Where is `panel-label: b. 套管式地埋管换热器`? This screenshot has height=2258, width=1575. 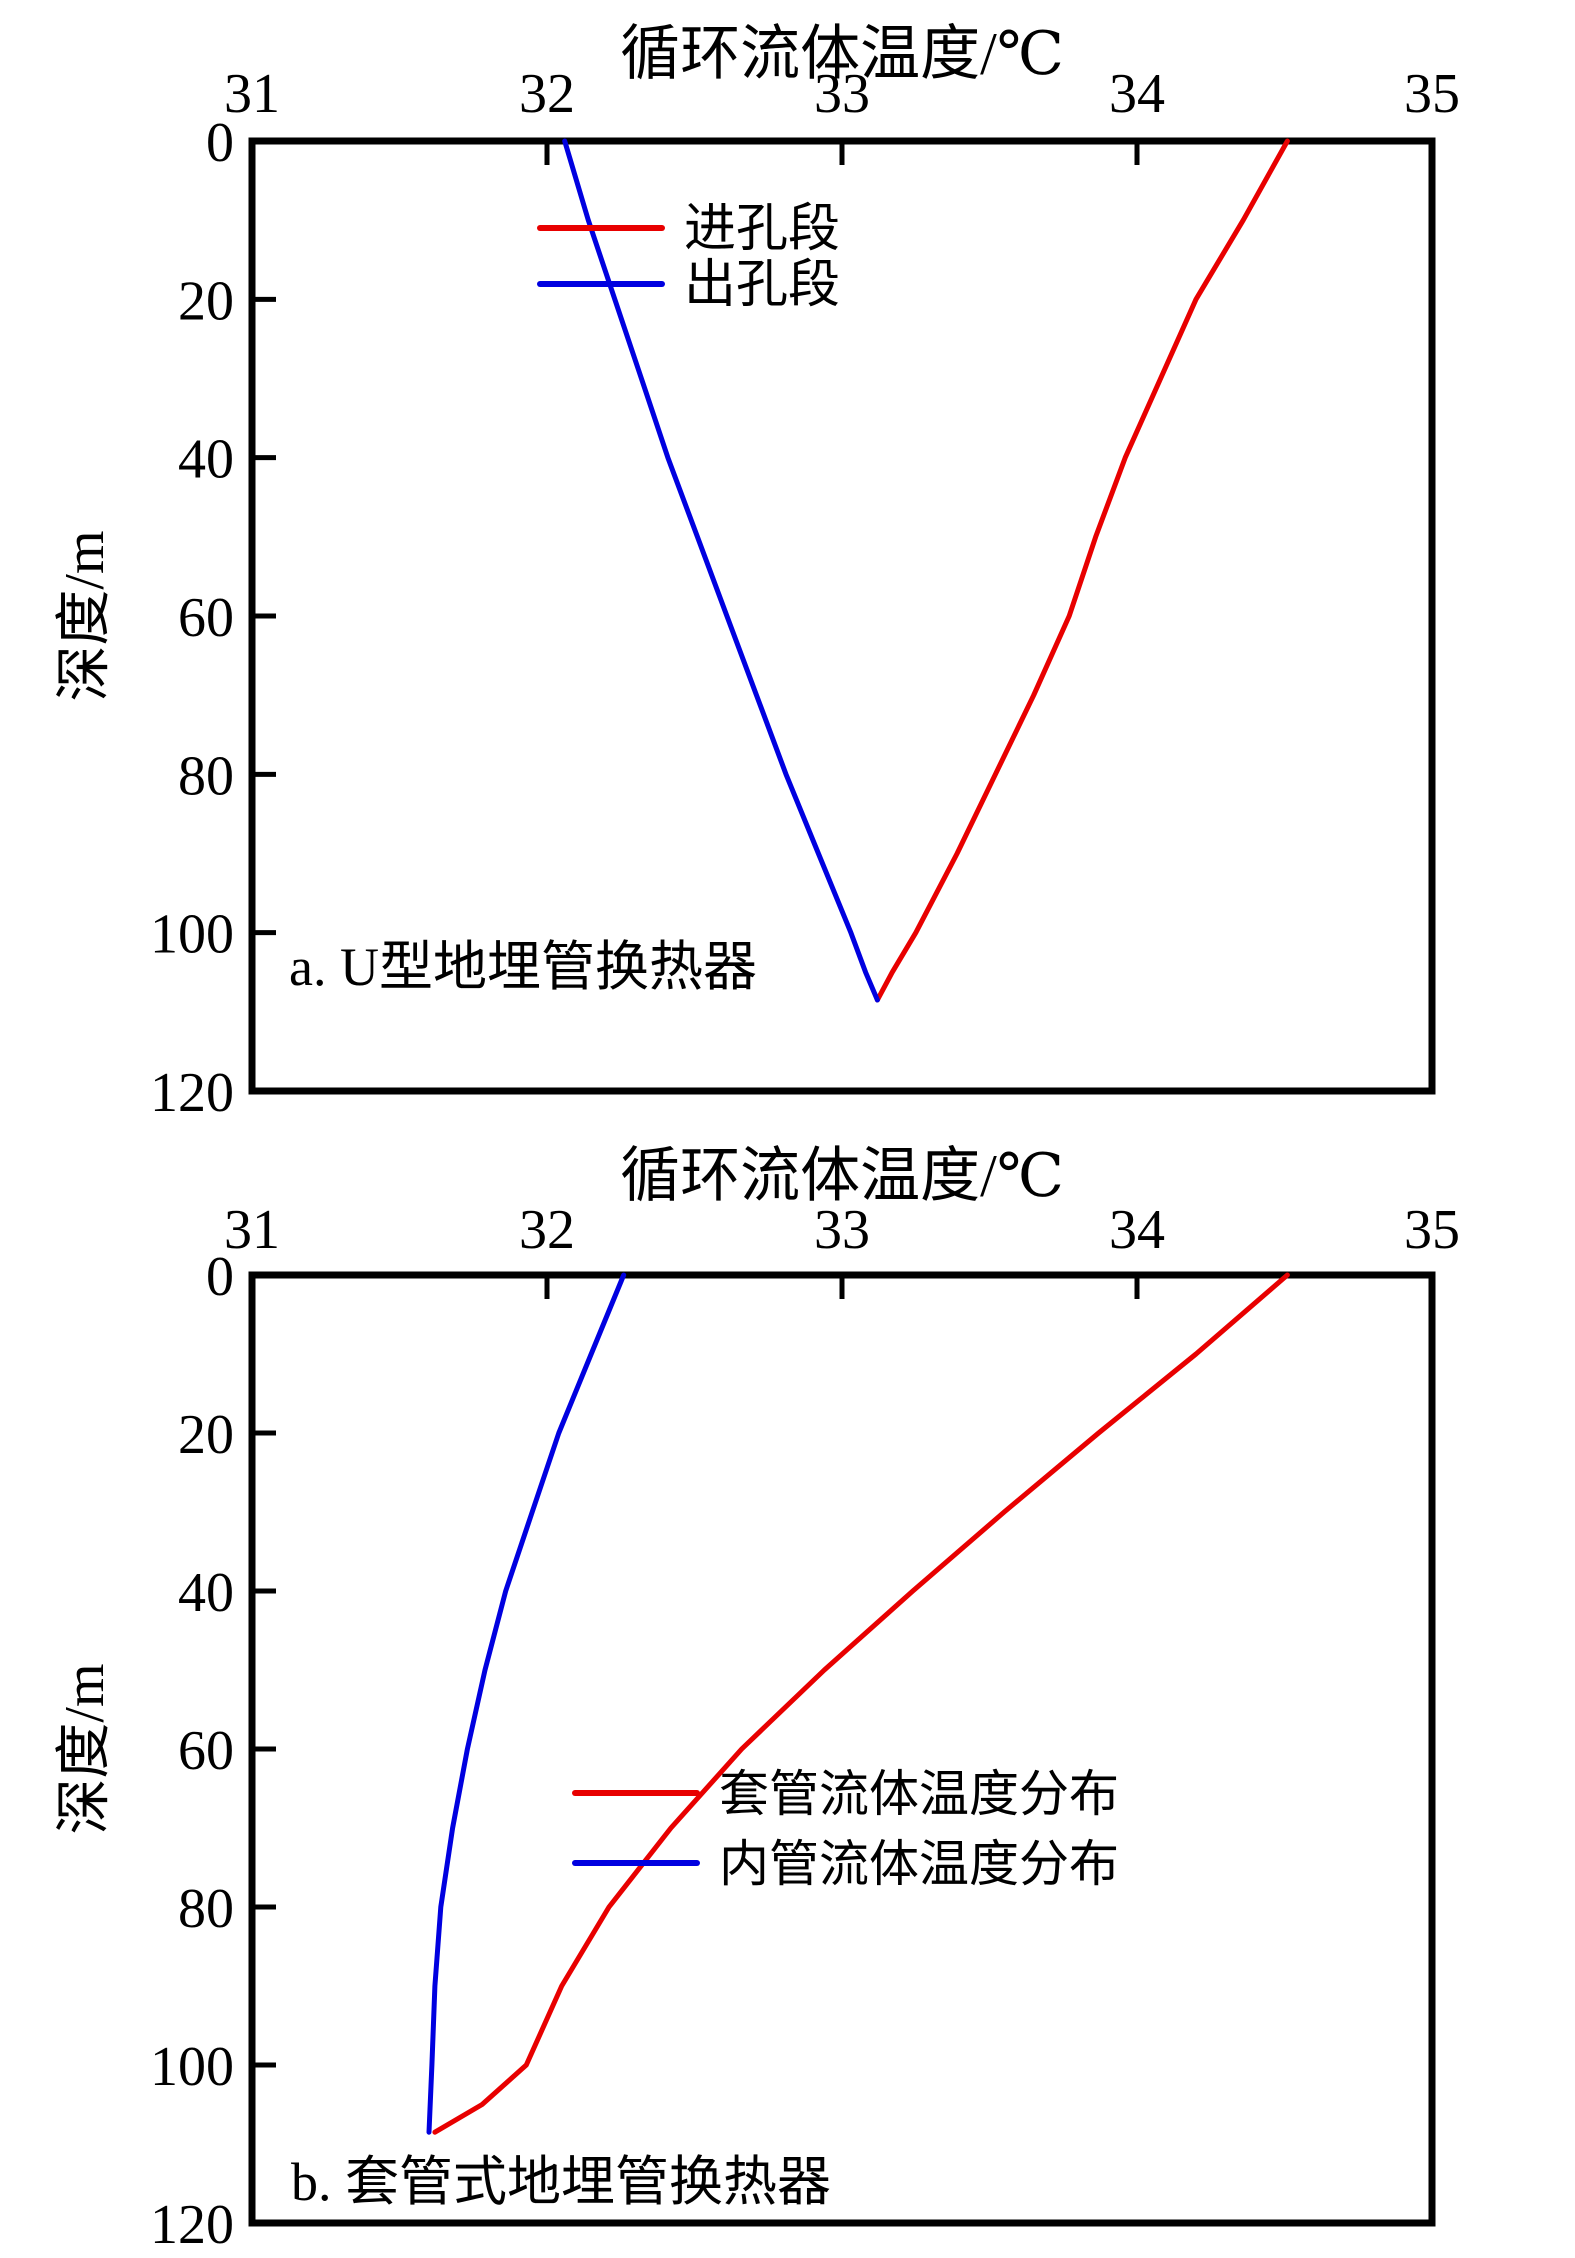
panel-label: b. 套管式地埋管换热器 is located at coordinates (561, 2182).